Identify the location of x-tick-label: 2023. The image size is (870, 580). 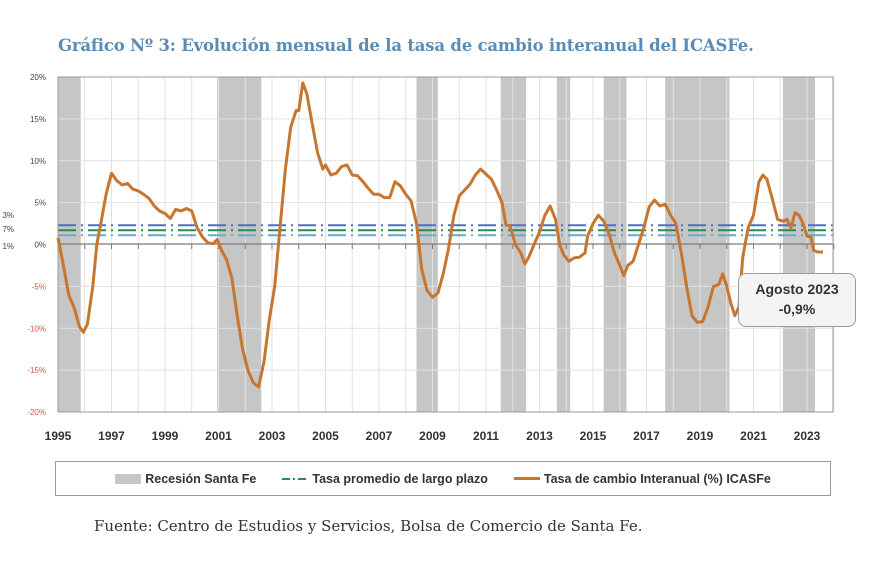
(807, 436).